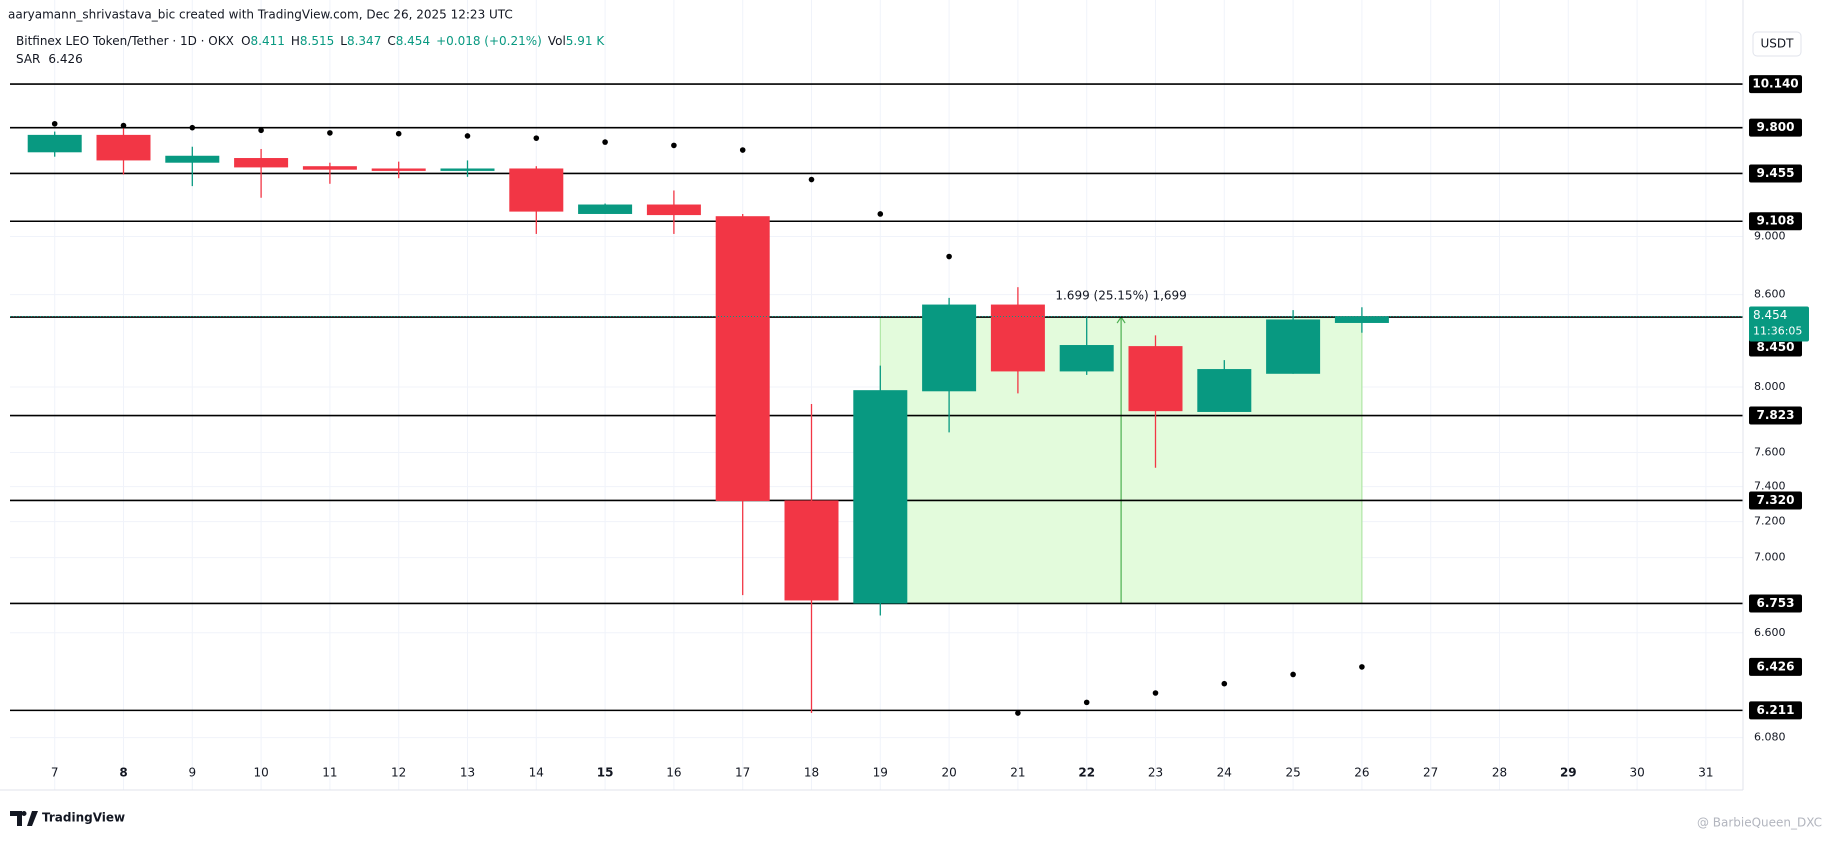 The height and width of the screenshot is (847, 1825). Describe the element at coordinates (391, 41) in the screenshot. I see `ohlc-key: C` at that location.